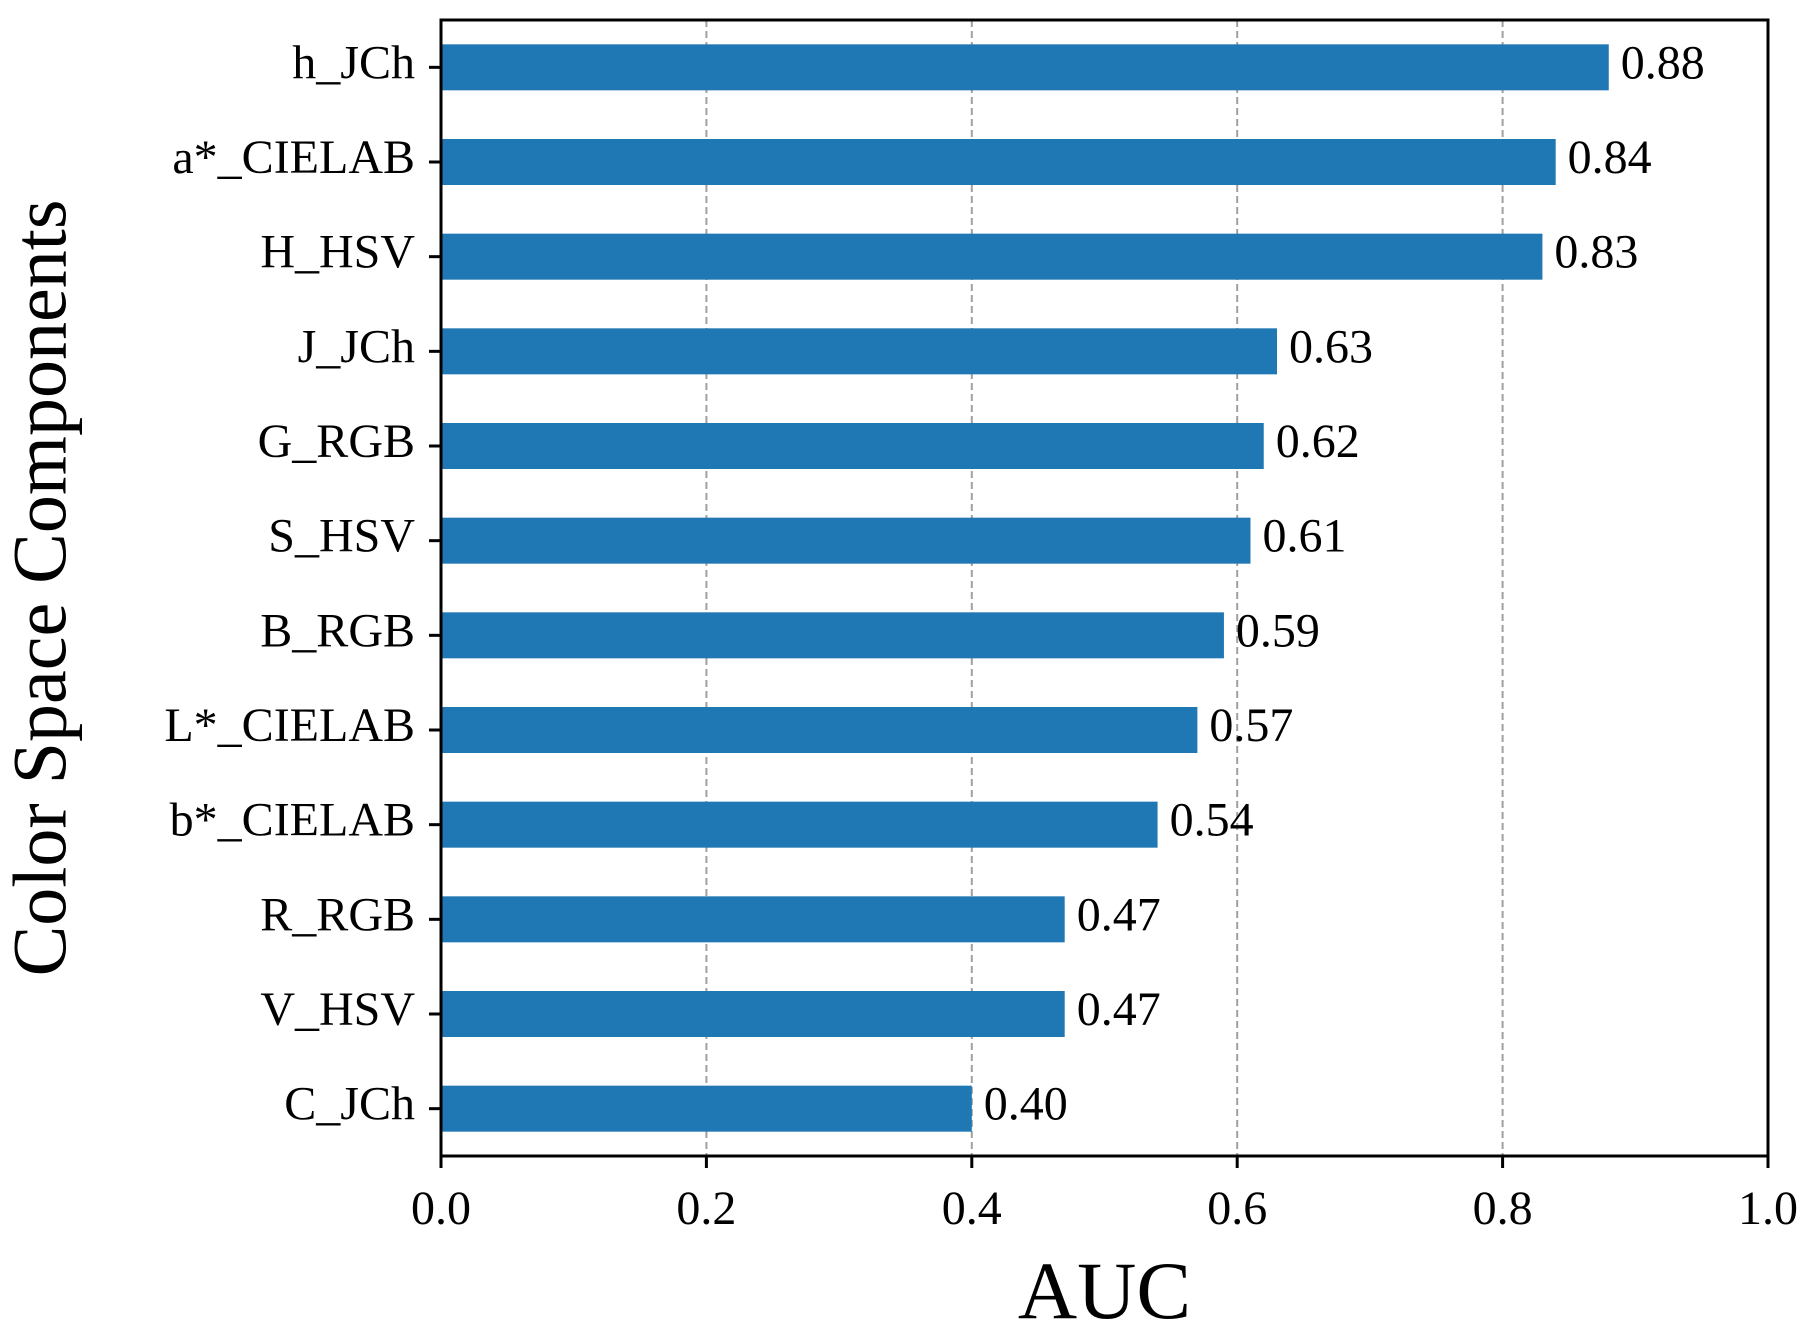 This screenshot has width=1814, height=1330. Describe the element at coordinates (353, 62) in the screenshot. I see `y-tick-label: h_JCh` at that location.